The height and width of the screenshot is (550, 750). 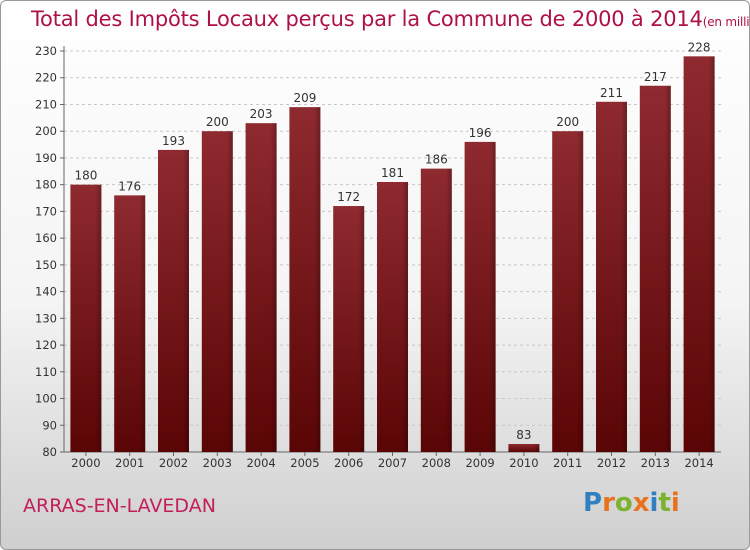 I want to click on data-label: 196, so click(x=480, y=133).